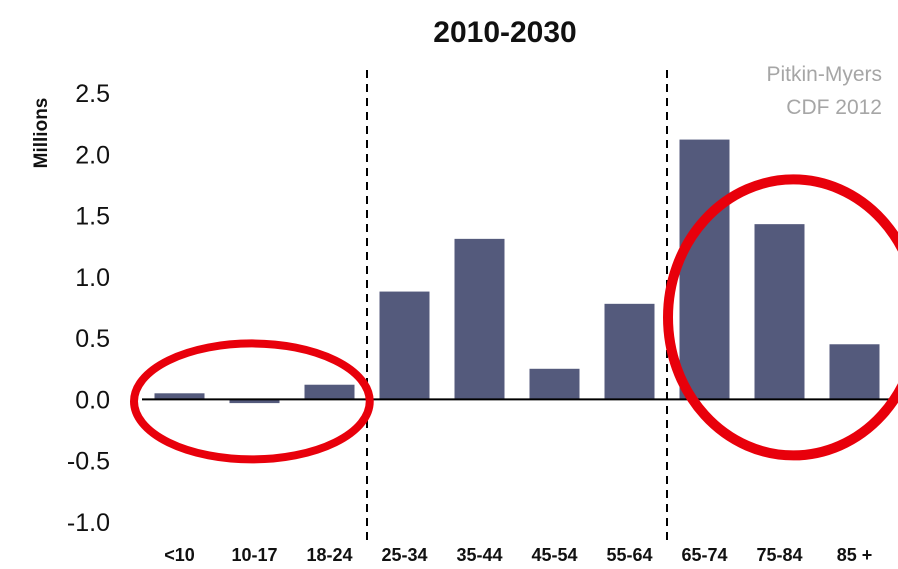 The width and height of the screenshot is (898, 569). What do you see at coordinates (504, 32) in the screenshot?
I see `chart-title: 2010-2030` at bounding box center [504, 32].